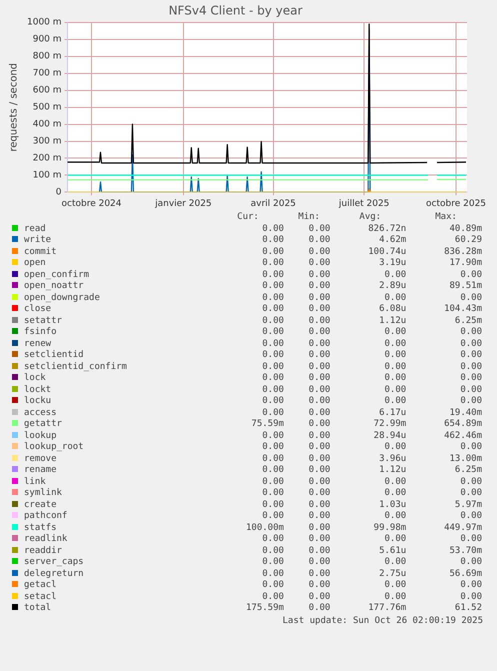 This screenshot has width=497, height=671. I want to click on text: 60.29, so click(468, 240).